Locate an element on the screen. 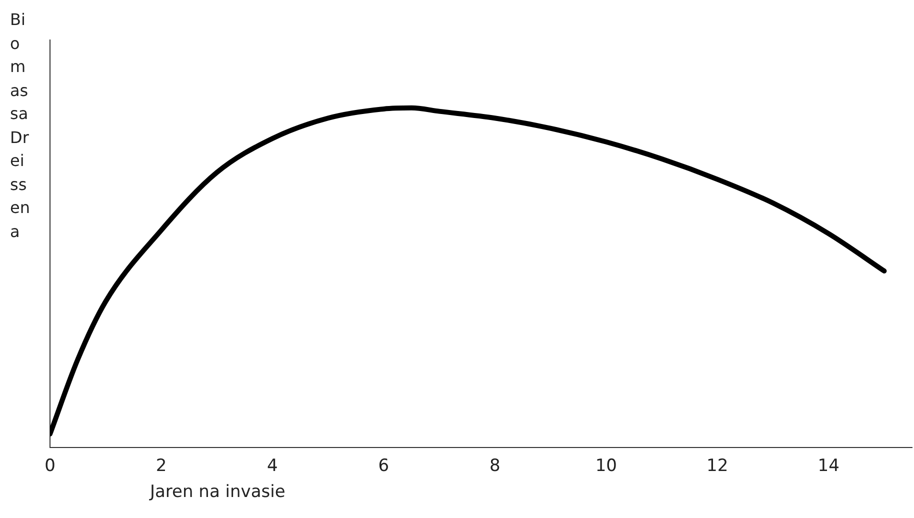  text: Biomassa Dreissena is located at coordinates (20, 125).